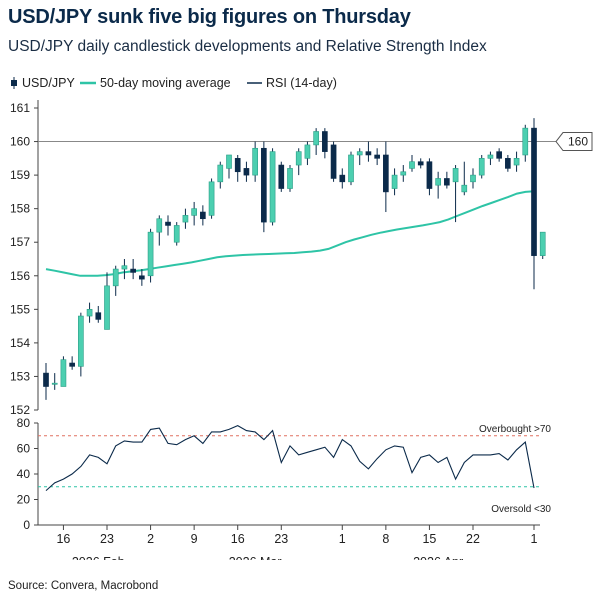 Image resolution: width=605 pixels, height=606 pixels. What do you see at coordinates (473, 539) in the screenshot?
I see `x-tick-label: 22` at bounding box center [473, 539].